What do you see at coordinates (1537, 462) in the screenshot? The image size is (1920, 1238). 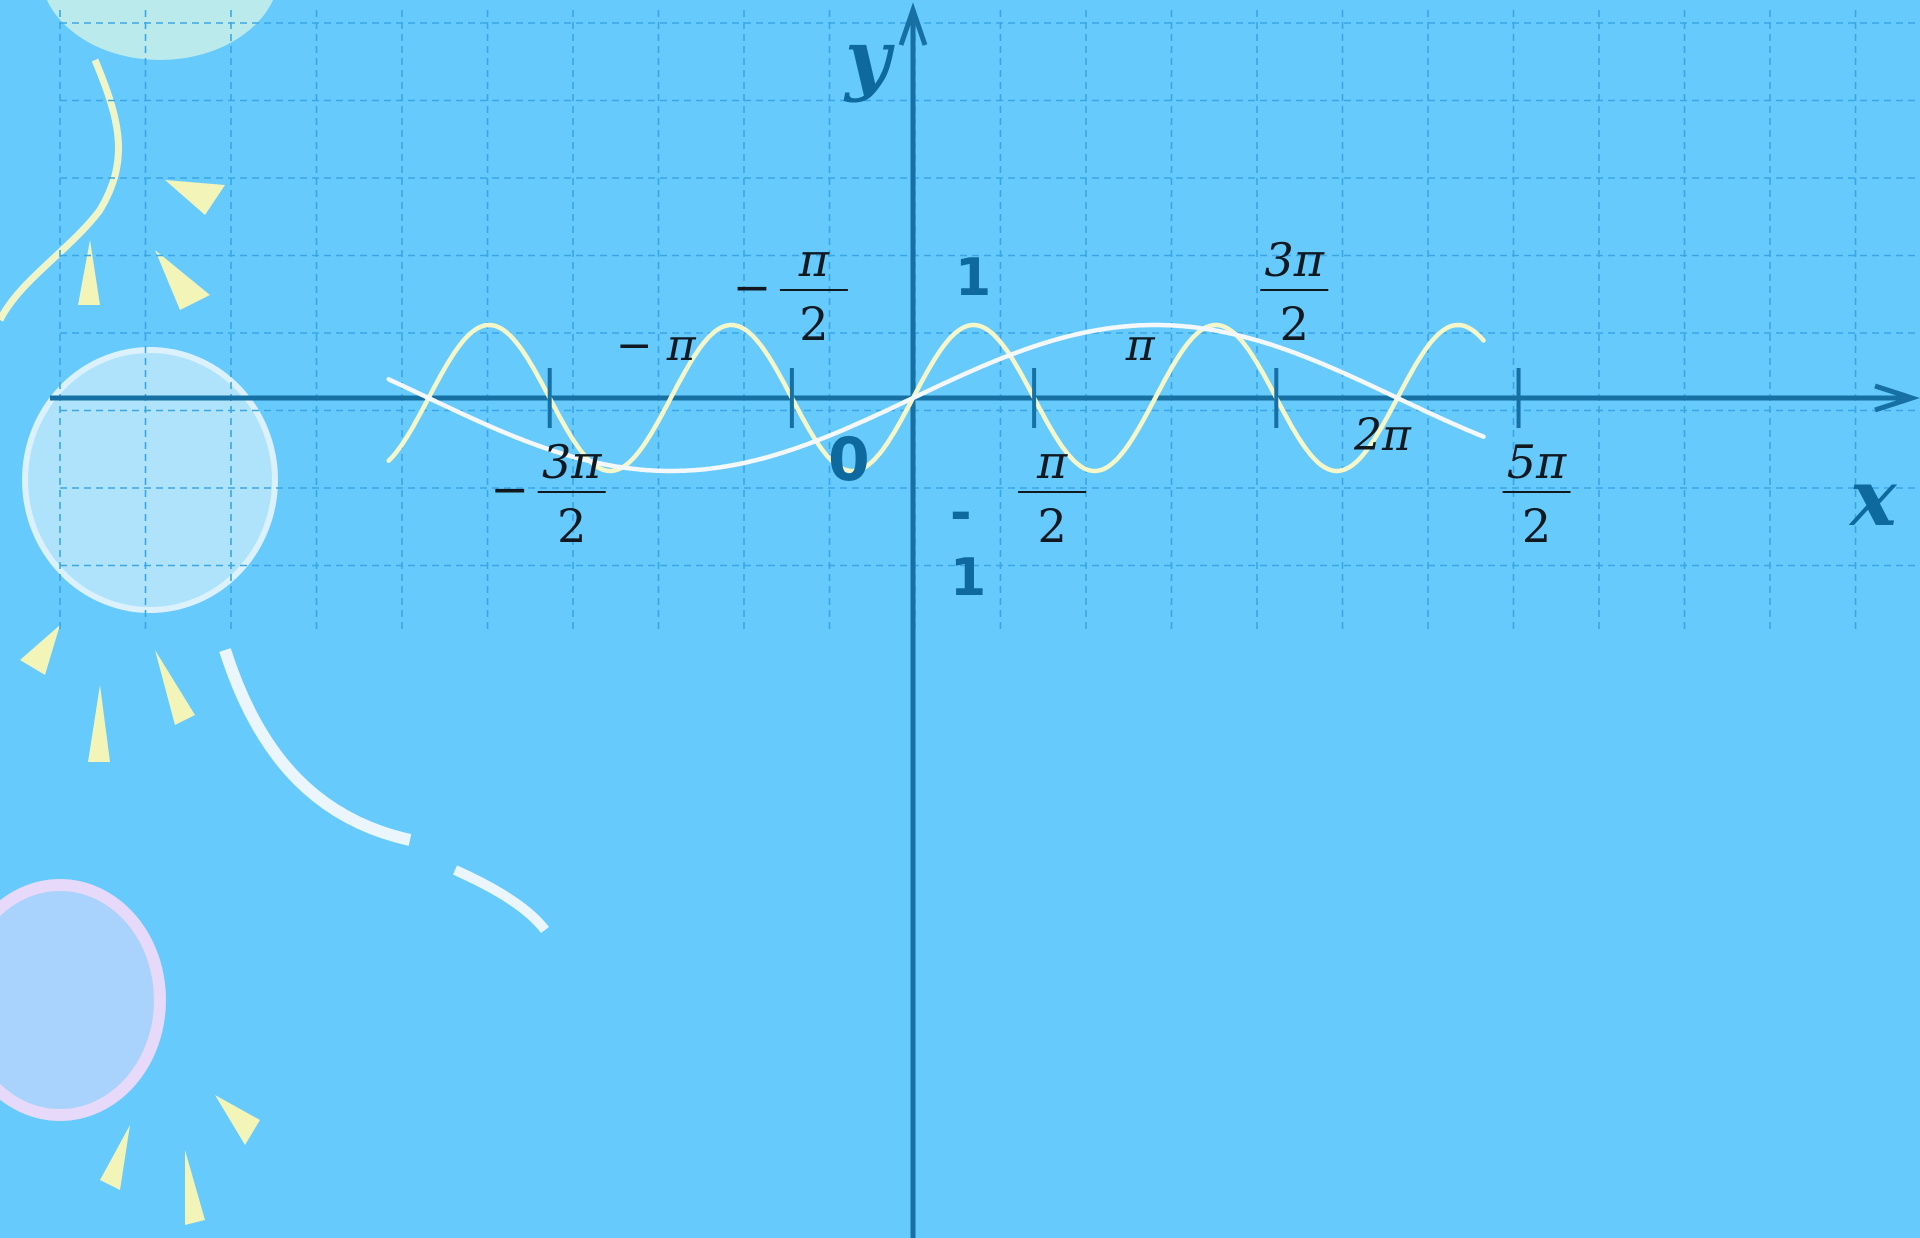 I see `x-tick-label-numerator: 5π` at bounding box center [1537, 462].